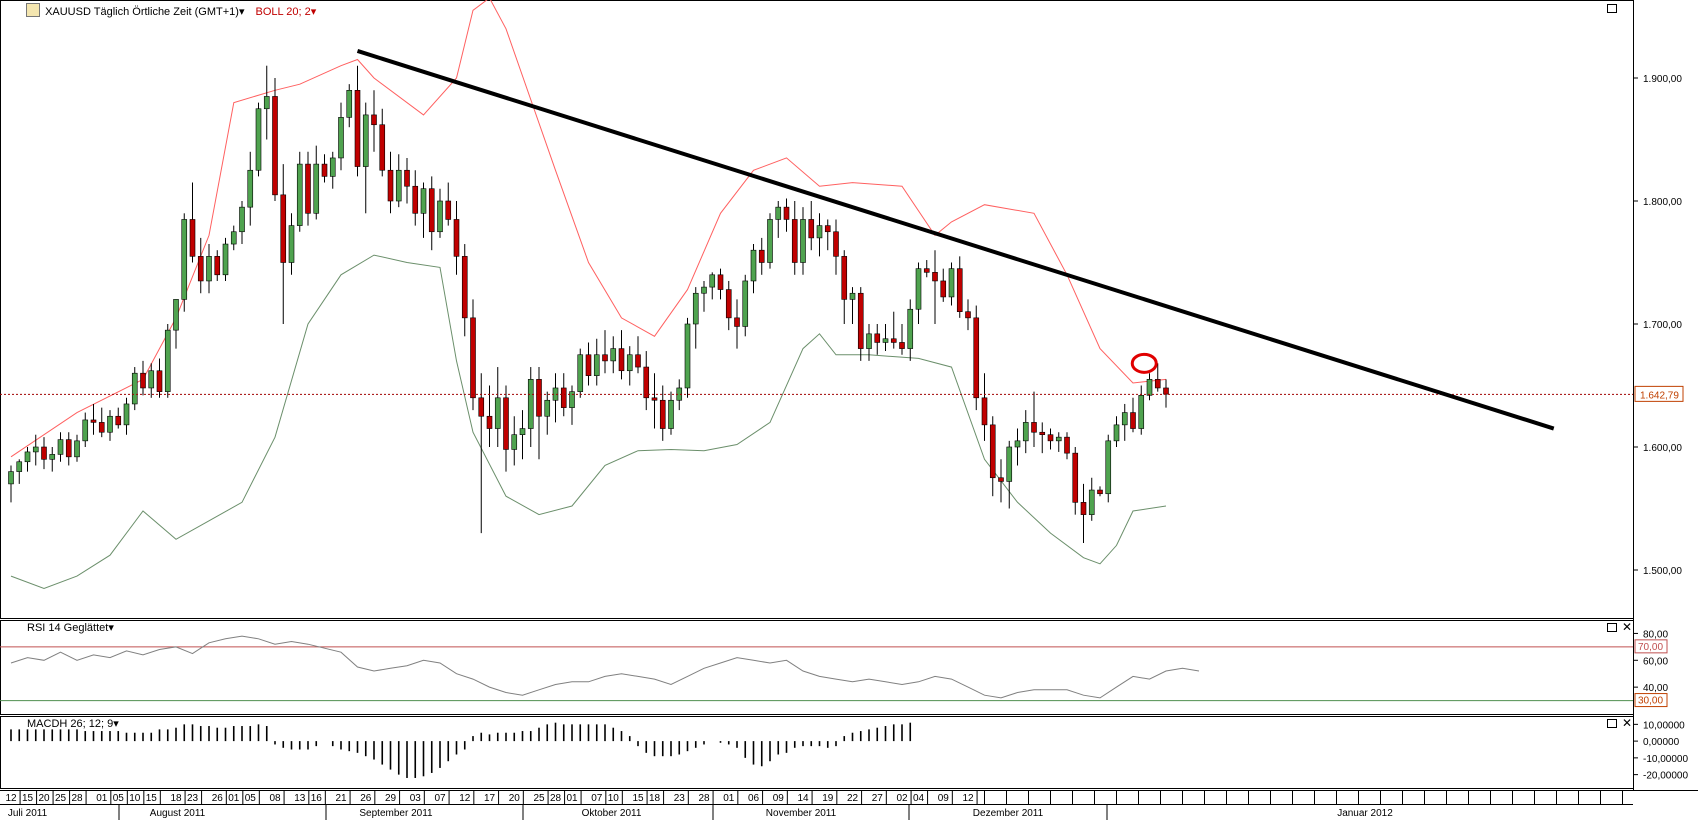  I want to click on month-label: August 2011, so click(178, 813).